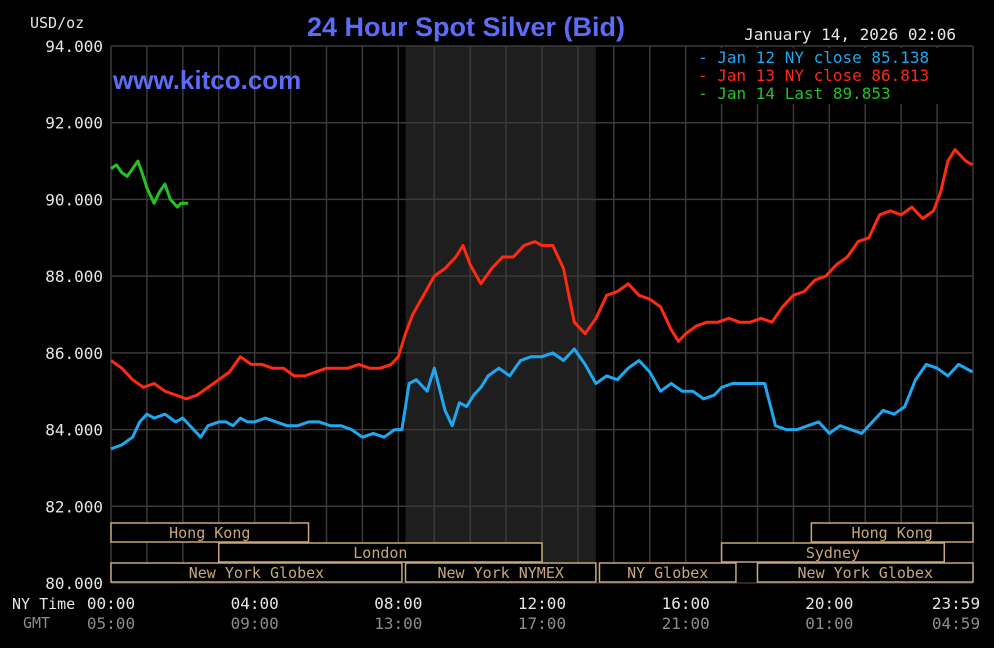 Image resolution: width=1000 pixels, height=654 pixels. What do you see at coordinates (398, 623) in the screenshot?
I see `x-tick-label-gmt: 13:00` at bounding box center [398, 623].